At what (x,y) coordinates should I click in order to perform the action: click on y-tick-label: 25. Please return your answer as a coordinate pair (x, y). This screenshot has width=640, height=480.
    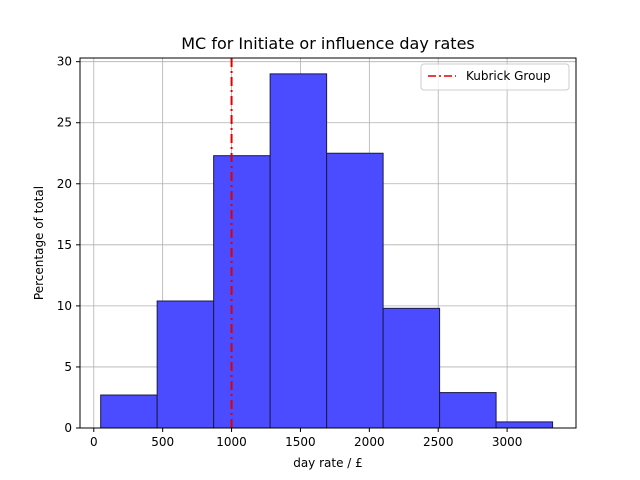
    Looking at the image, I should click on (64, 123).